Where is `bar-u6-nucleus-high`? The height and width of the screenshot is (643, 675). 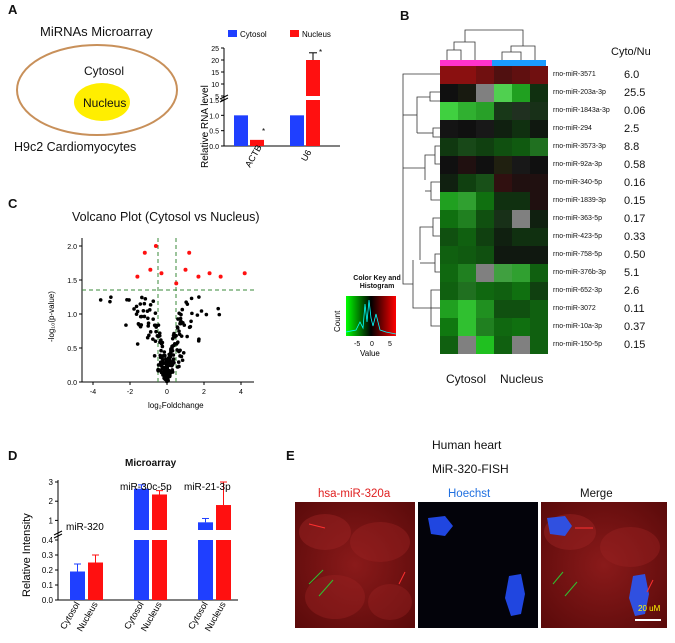 bar-u6-nucleus-high is located at coordinates (313, 78).